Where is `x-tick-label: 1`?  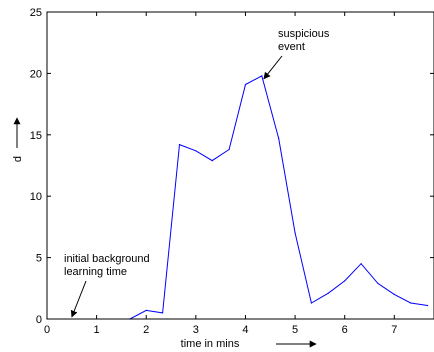 x-tick-label: 1 is located at coordinates (97, 330).